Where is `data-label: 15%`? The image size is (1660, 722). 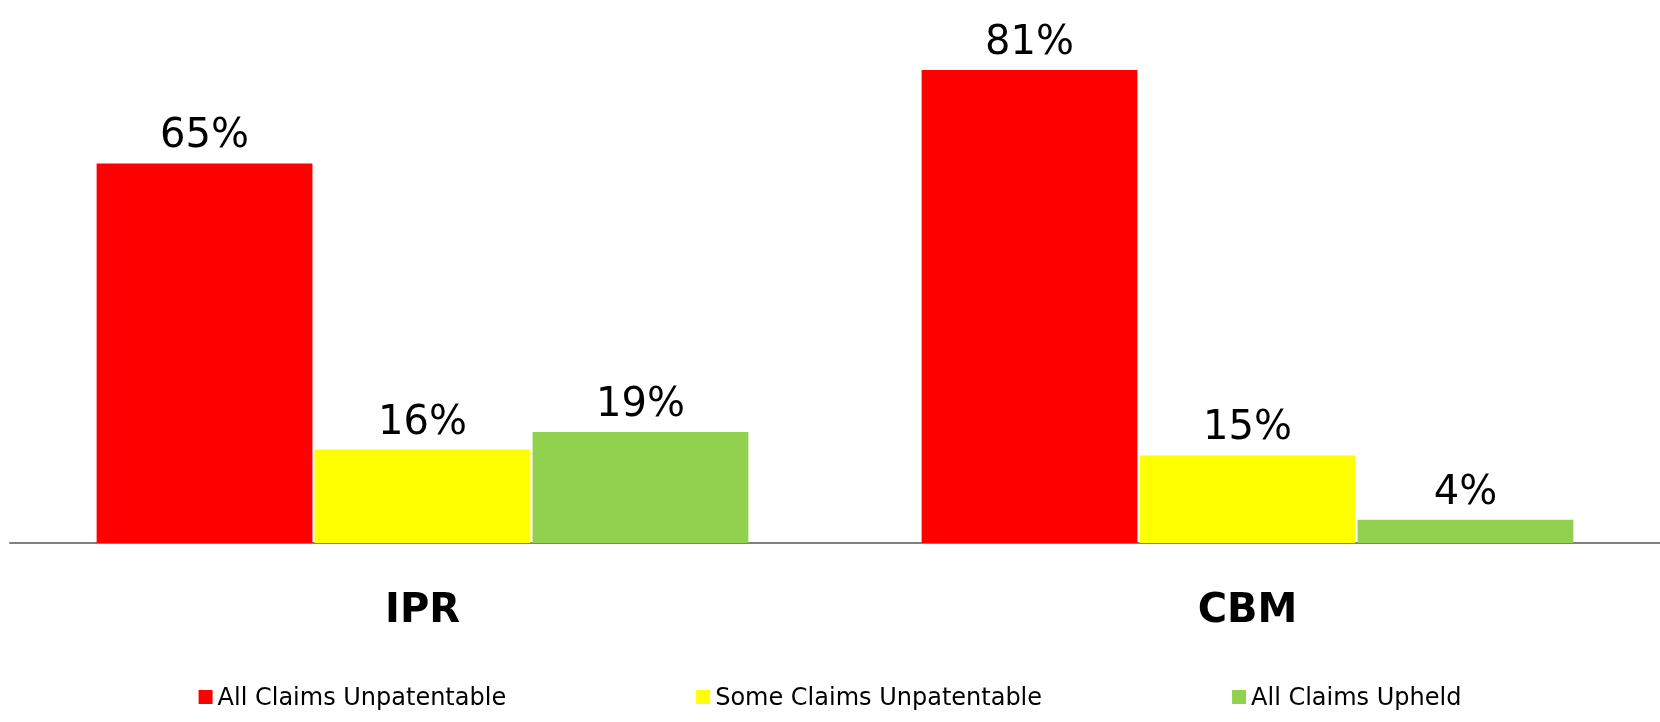
data-label: 15% is located at coordinates (1247, 425).